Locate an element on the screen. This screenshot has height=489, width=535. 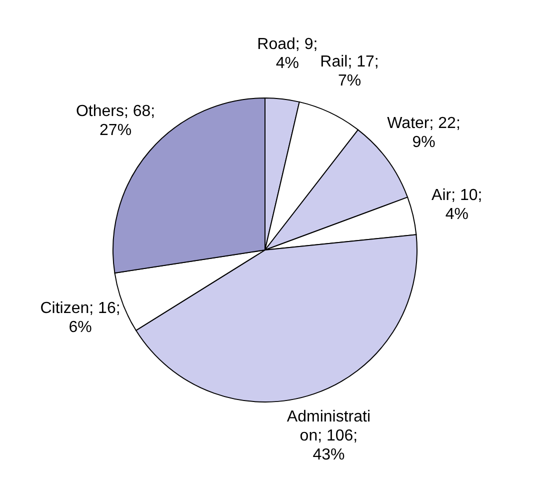
slice-label: Air; 10; 4% is located at coordinates (457, 205).